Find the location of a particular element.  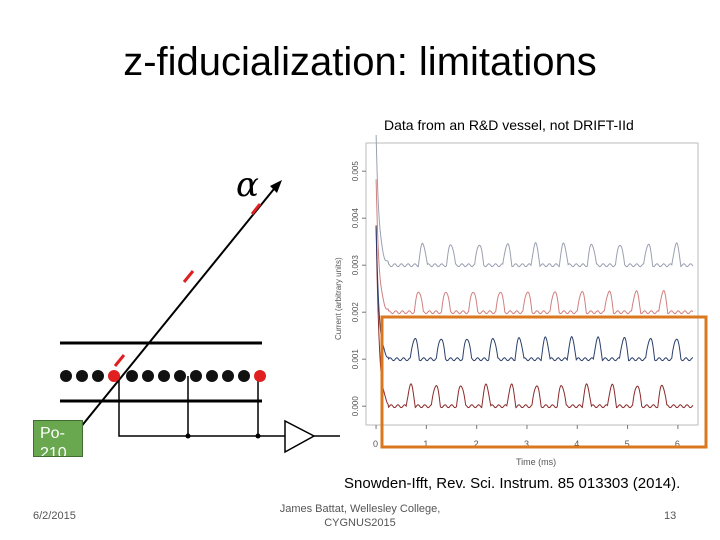

y-tick-label: 0.004 is located at coordinates (355, 218).